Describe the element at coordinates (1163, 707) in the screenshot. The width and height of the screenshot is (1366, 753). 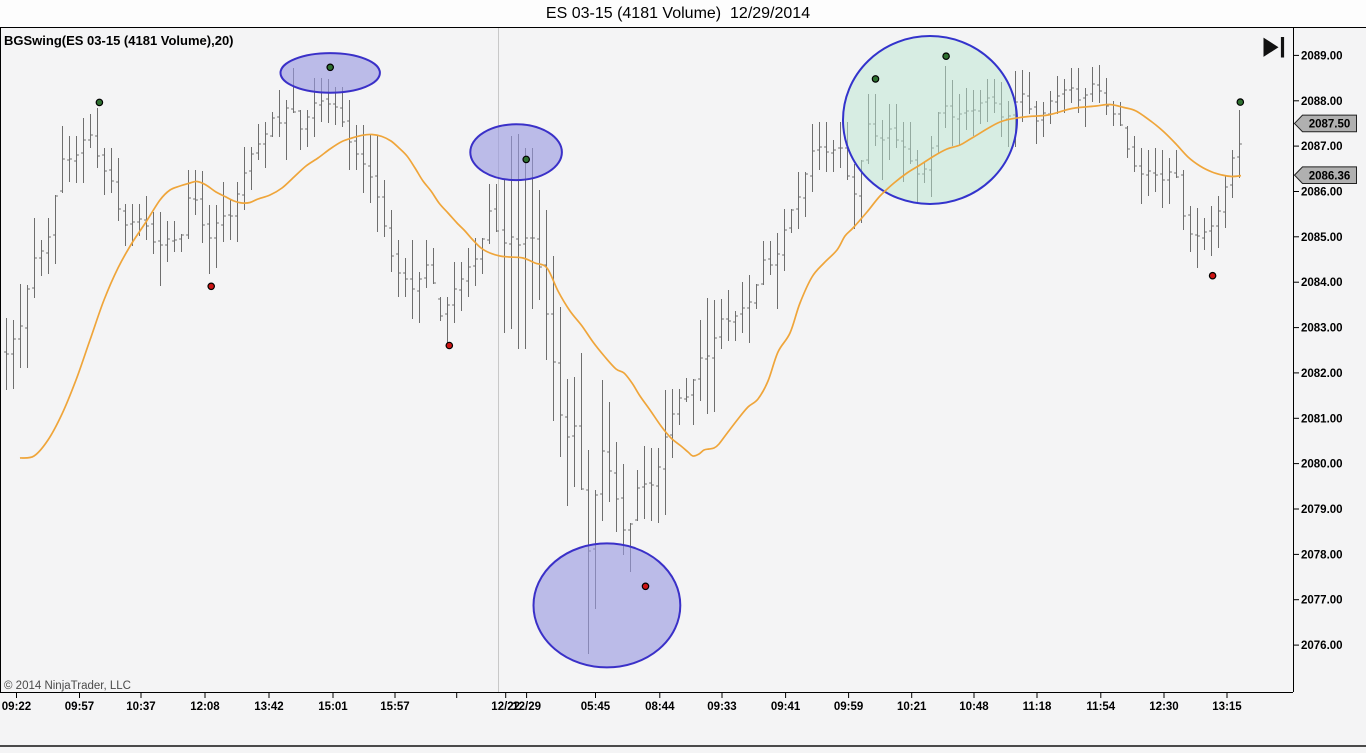
I see `svg-text: 12:30` at that location.